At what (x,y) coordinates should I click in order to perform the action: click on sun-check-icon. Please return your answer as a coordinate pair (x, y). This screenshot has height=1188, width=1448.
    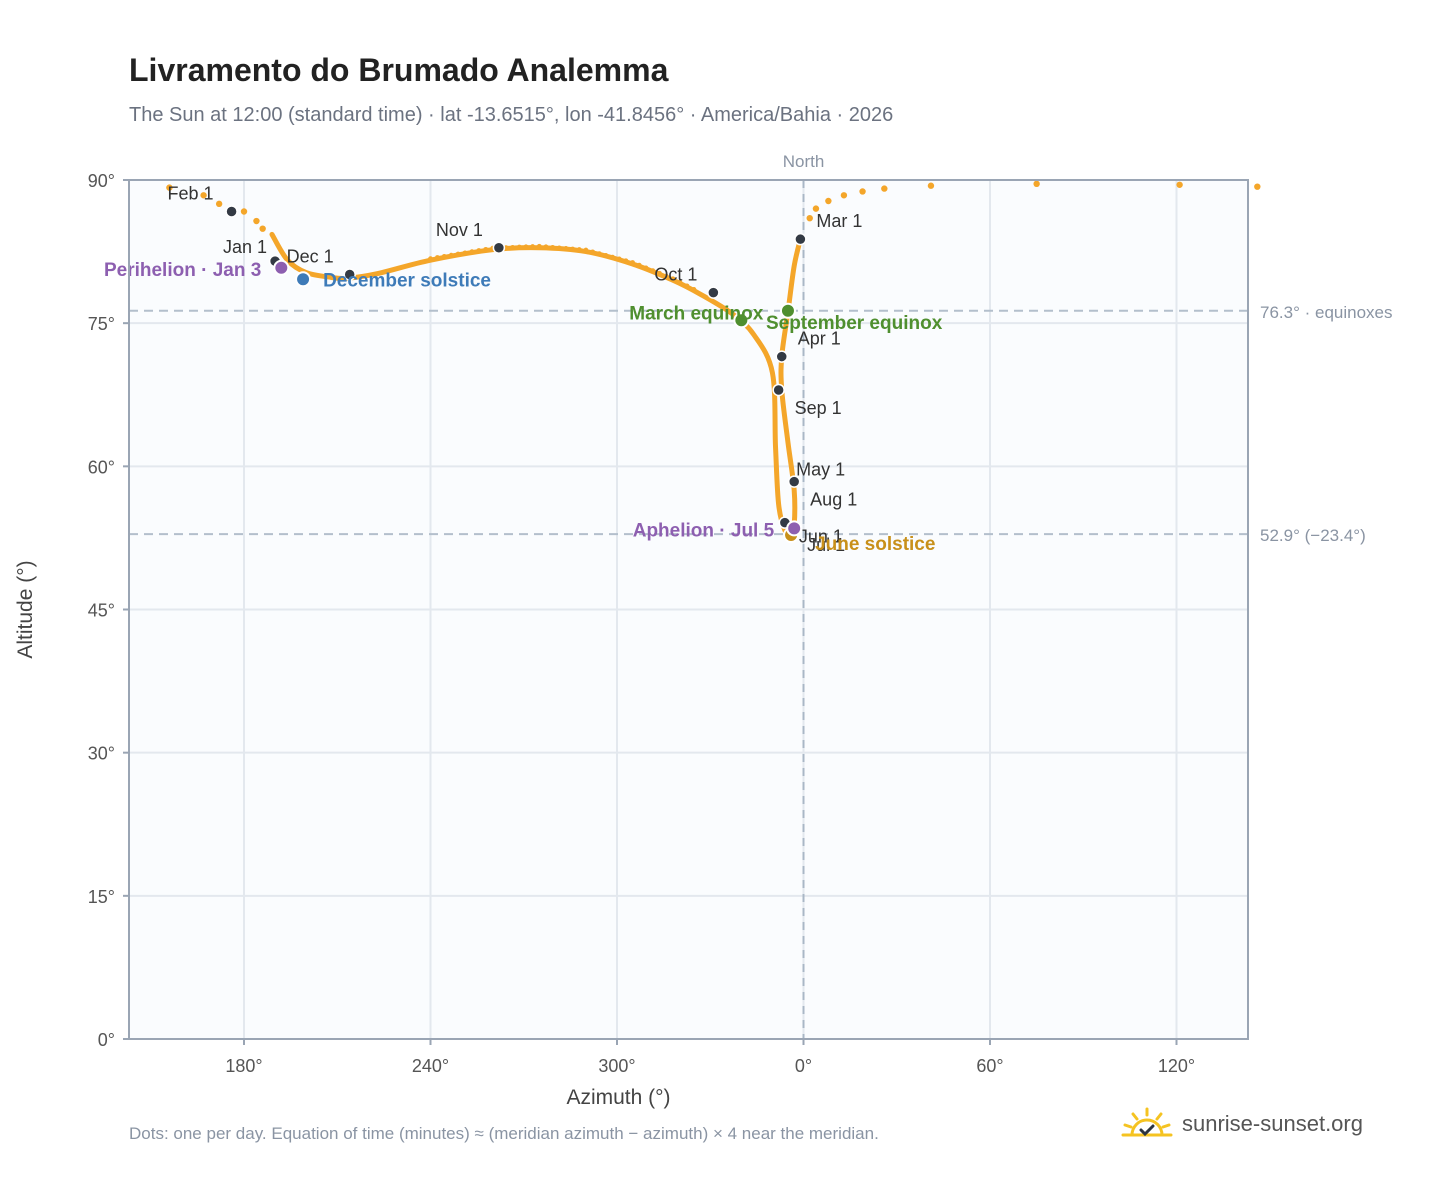
    Looking at the image, I should click on (1147, 1122).